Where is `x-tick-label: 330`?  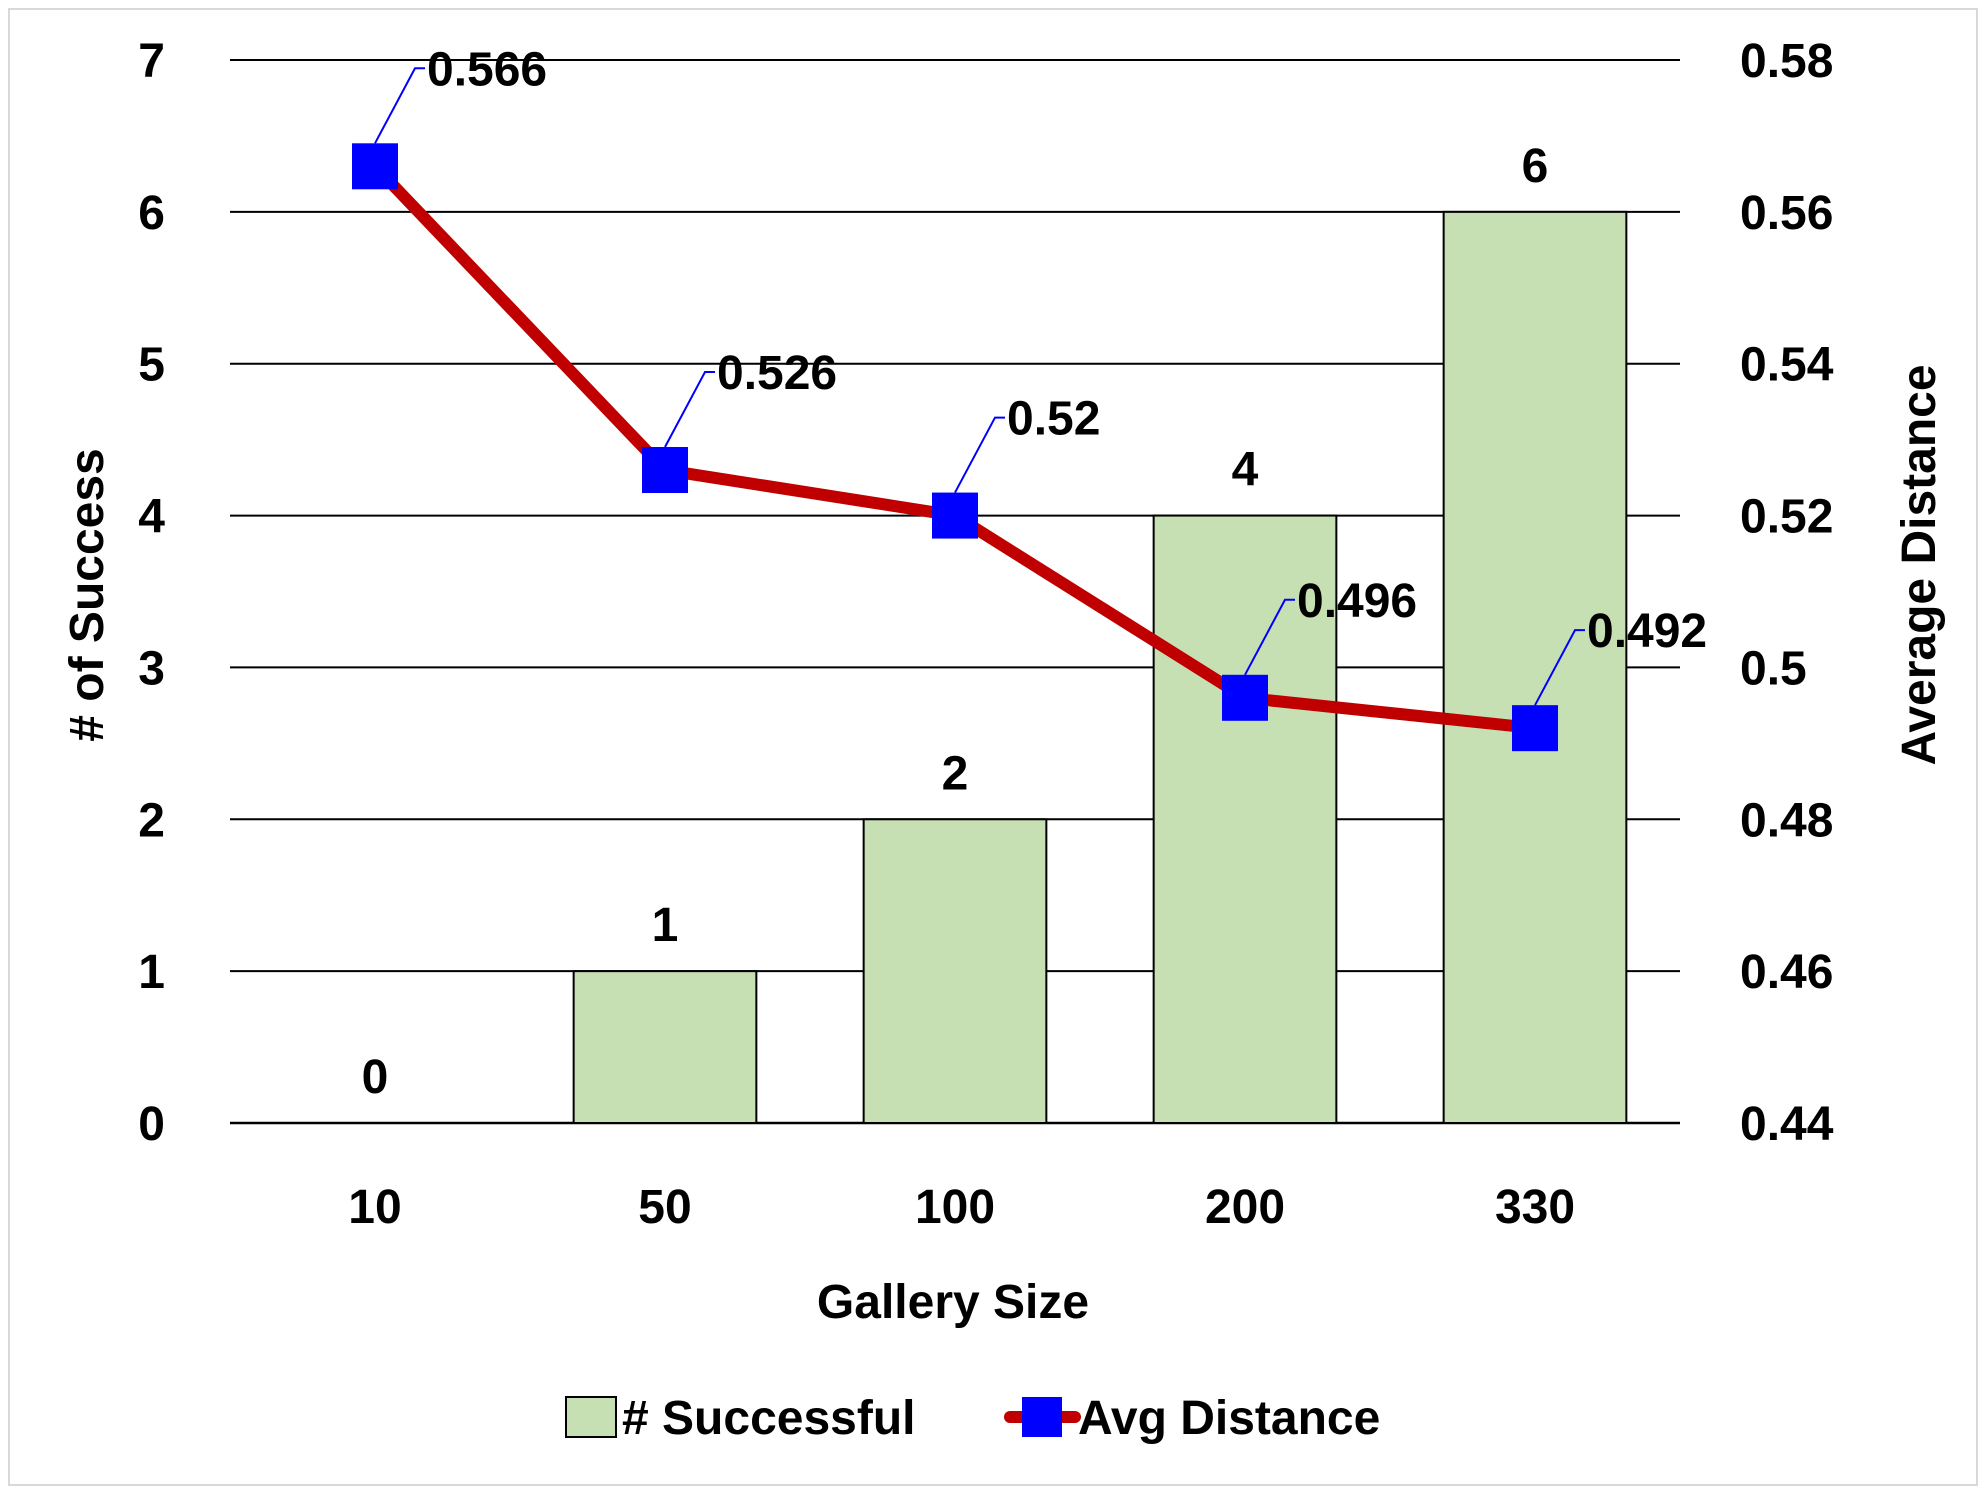
x-tick-label: 330 is located at coordinates (1535, 1207).